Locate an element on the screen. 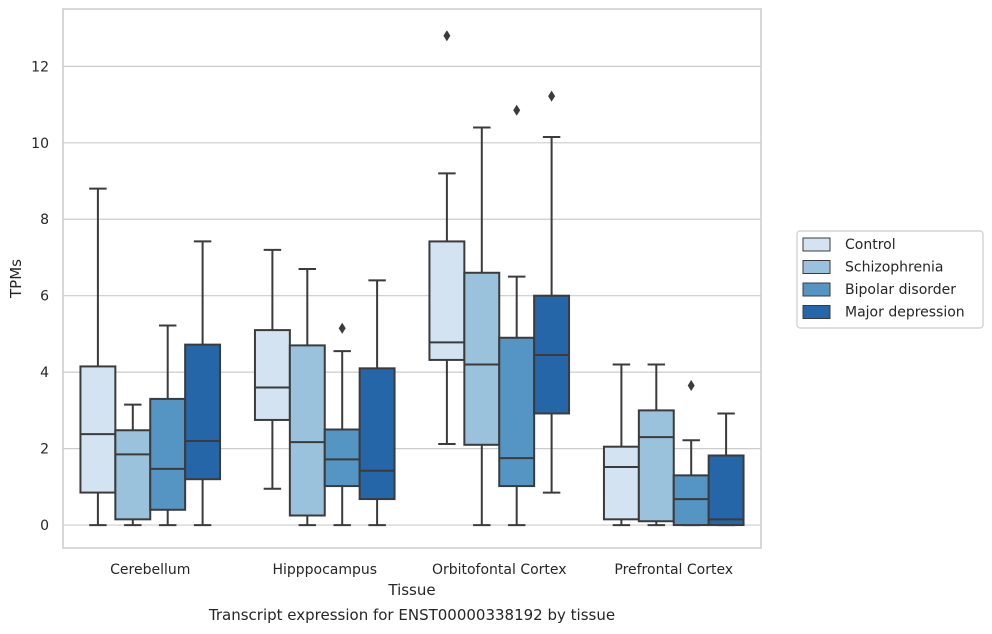 The height and width of the screenshot is (634, 992). legend-label: Major depression is located at coordinates (905, 313).